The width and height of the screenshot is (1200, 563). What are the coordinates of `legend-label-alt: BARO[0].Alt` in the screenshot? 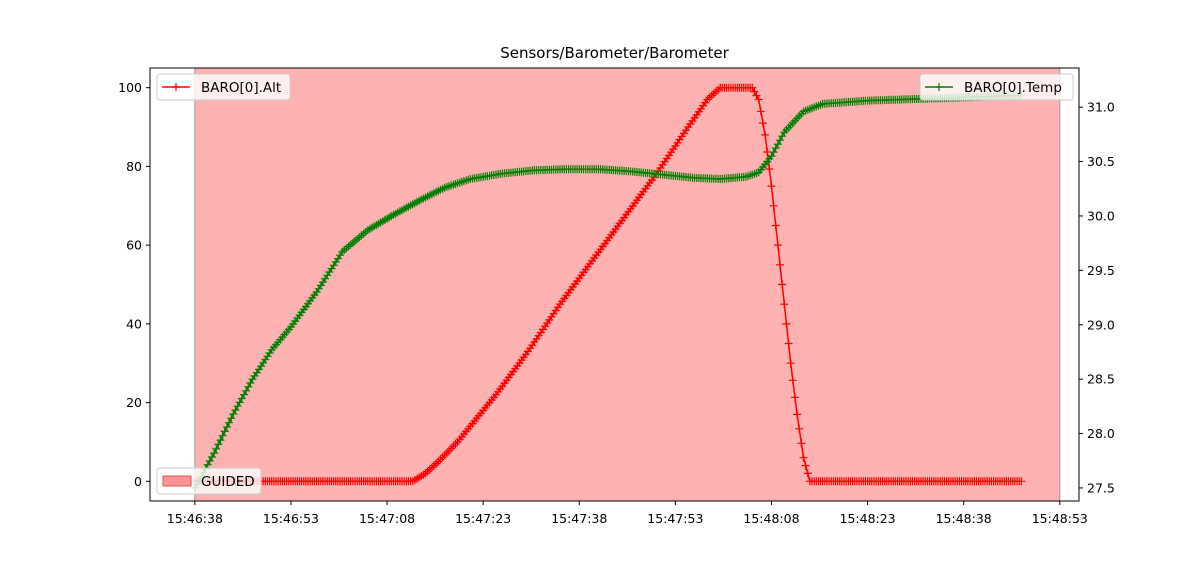 It's located at (241, 88).